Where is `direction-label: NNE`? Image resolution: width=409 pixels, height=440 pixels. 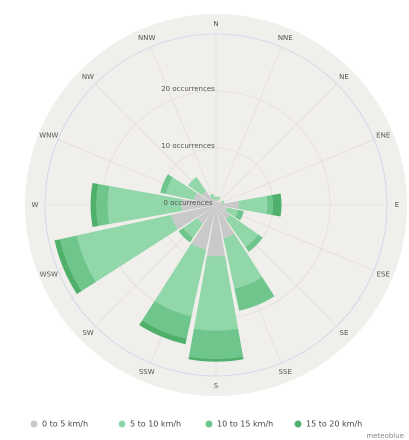 direction-label: NNE is located at coordinates (285, 38).